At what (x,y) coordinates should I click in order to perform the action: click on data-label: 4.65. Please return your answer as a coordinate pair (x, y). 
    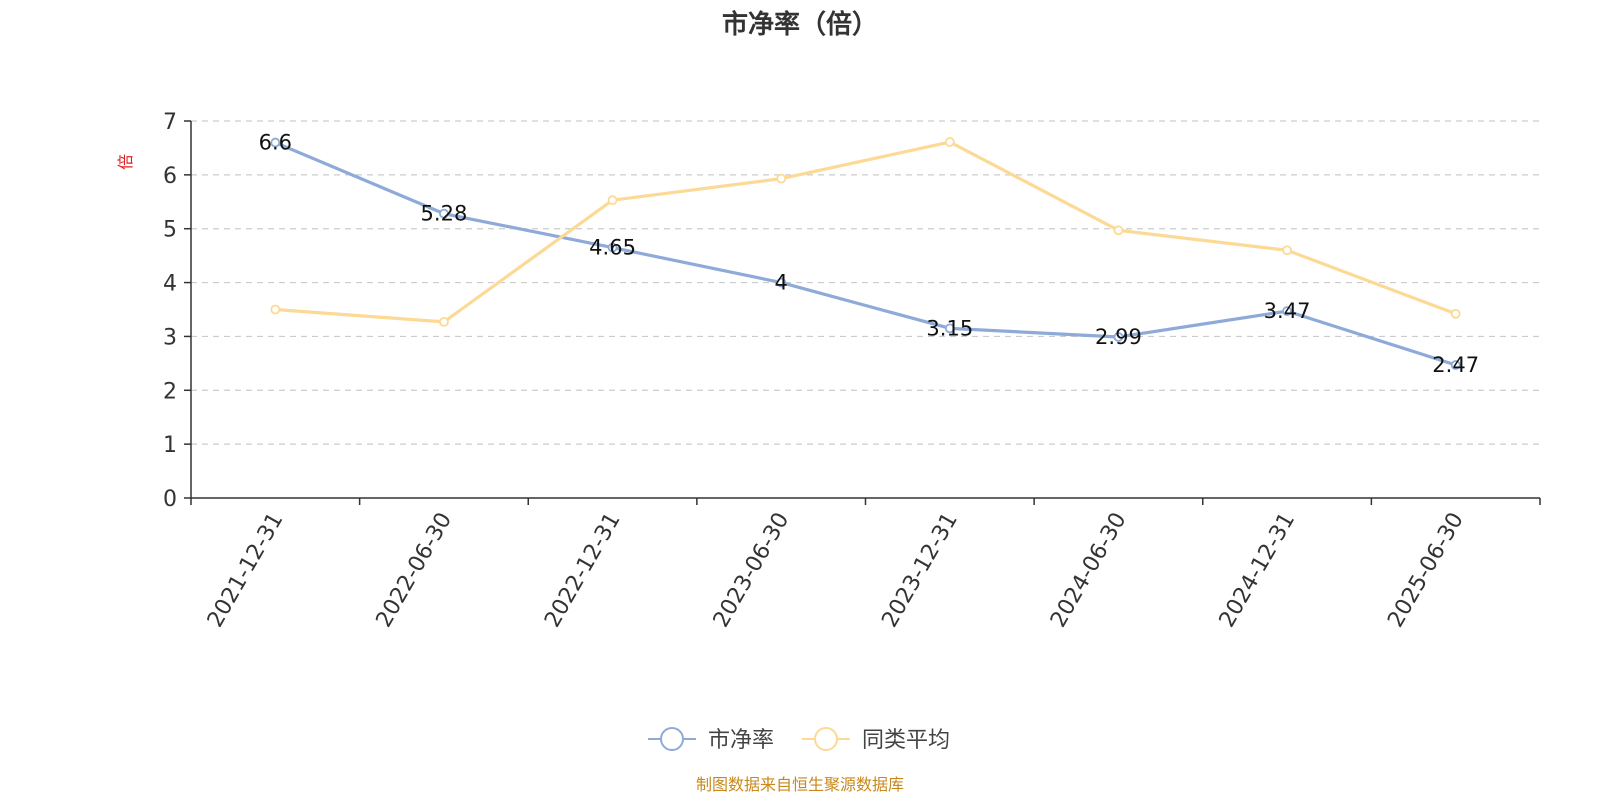
    Looking at the image, I should click on (612, 248).